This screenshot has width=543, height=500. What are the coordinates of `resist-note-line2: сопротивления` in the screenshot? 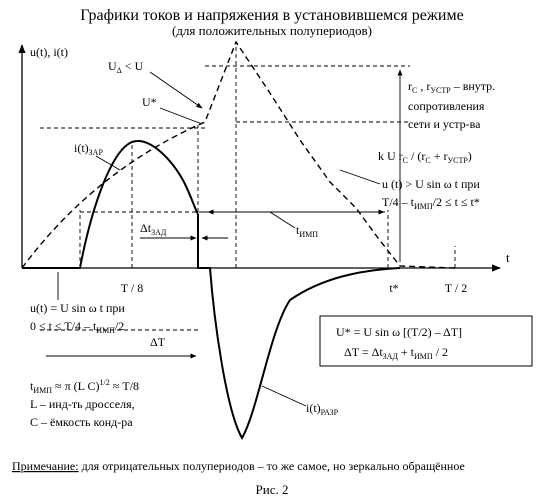 It's located at (446, 106).